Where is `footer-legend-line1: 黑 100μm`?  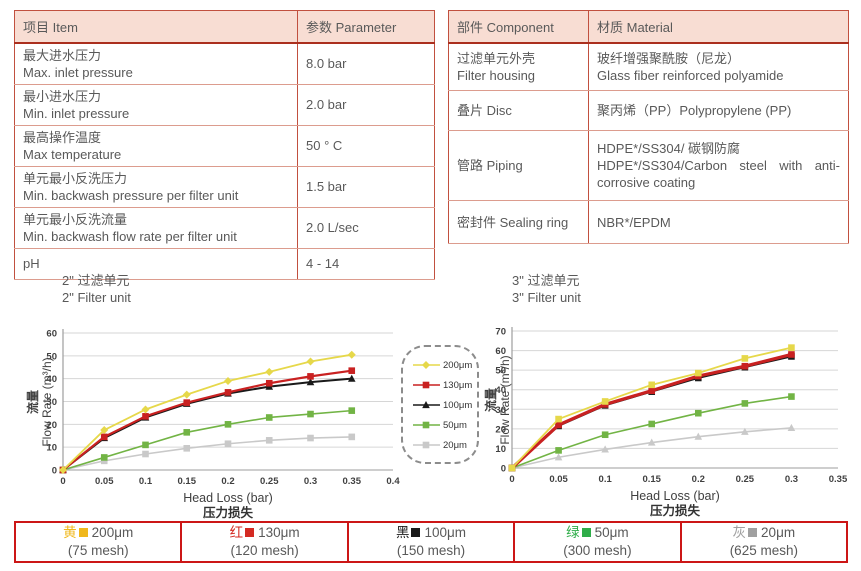
footer-legend-line1: 黑 100μm is located at coordinates (431, 533).